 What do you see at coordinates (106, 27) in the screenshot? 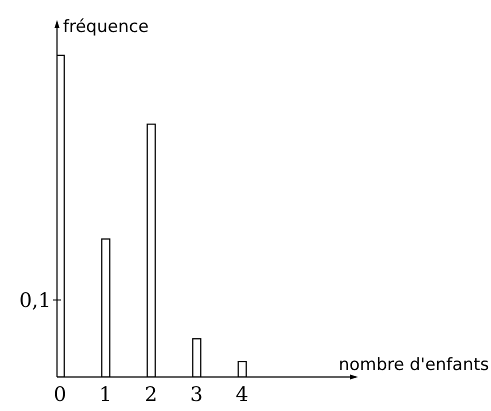
I see `y-axis-title: fréquence` at bounding box center [106, 27].